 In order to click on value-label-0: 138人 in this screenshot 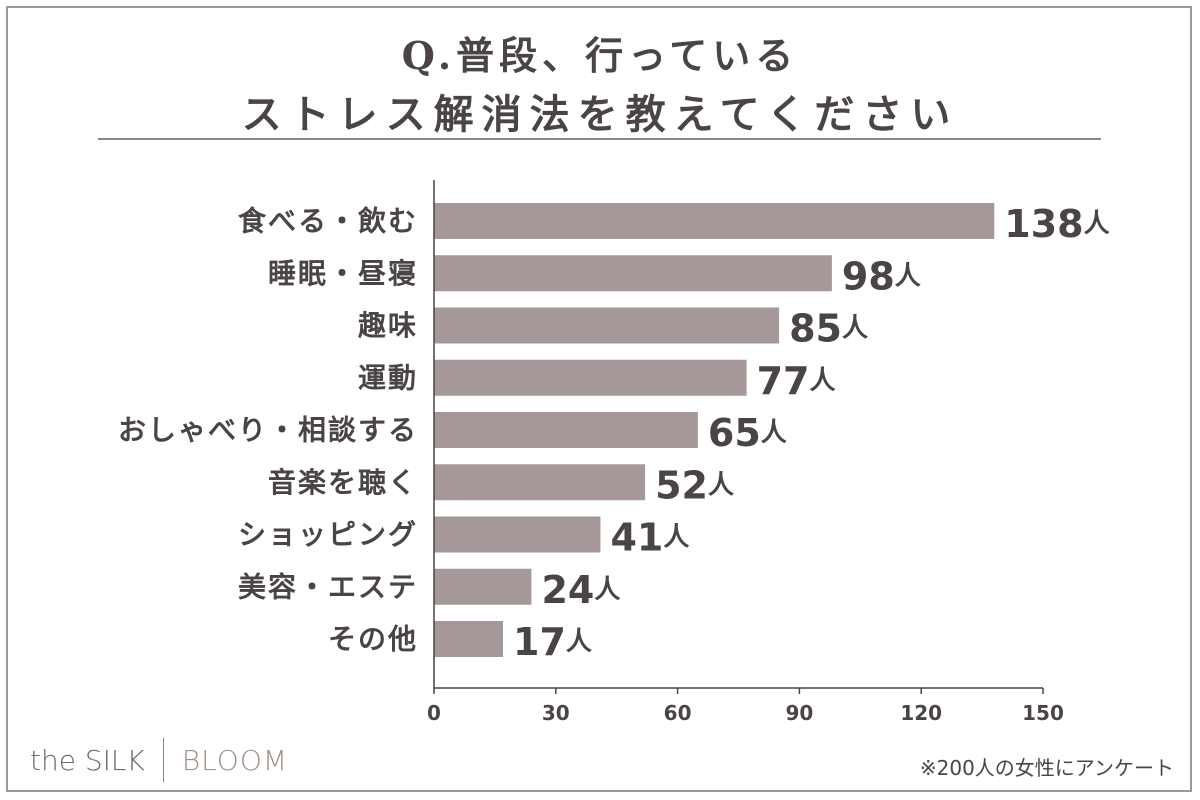, I will do `click(1056, 224)`.